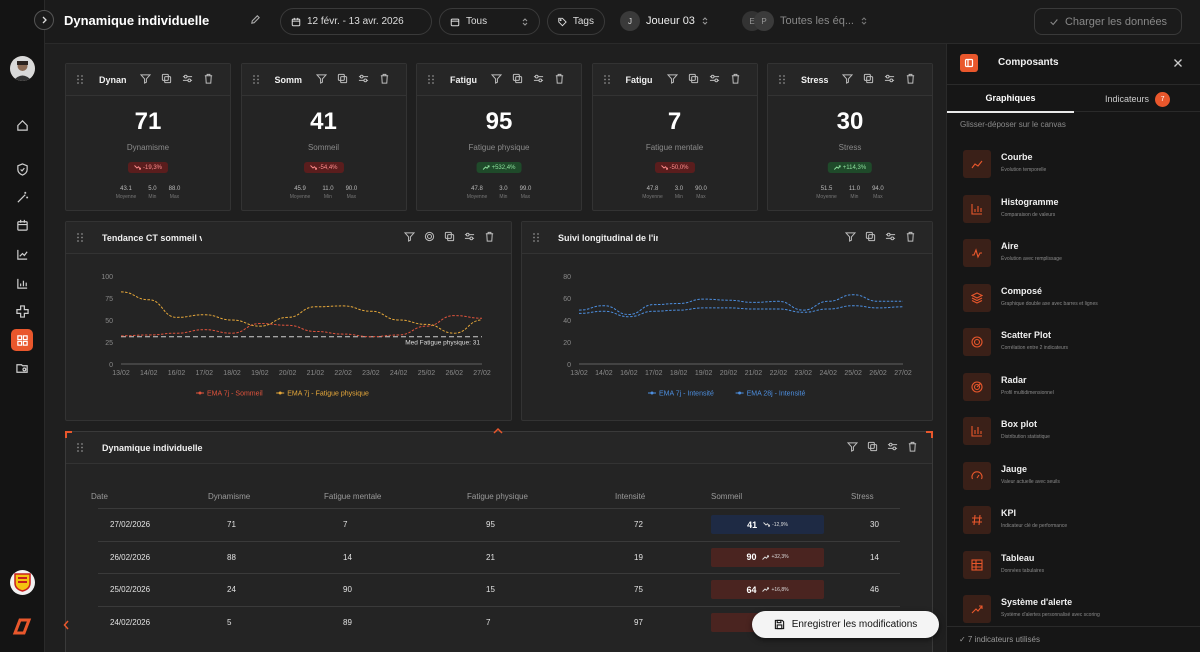 This screenshot has width=1200, height=652. I want to click on expand-sidebar-button, so click(44, 20).